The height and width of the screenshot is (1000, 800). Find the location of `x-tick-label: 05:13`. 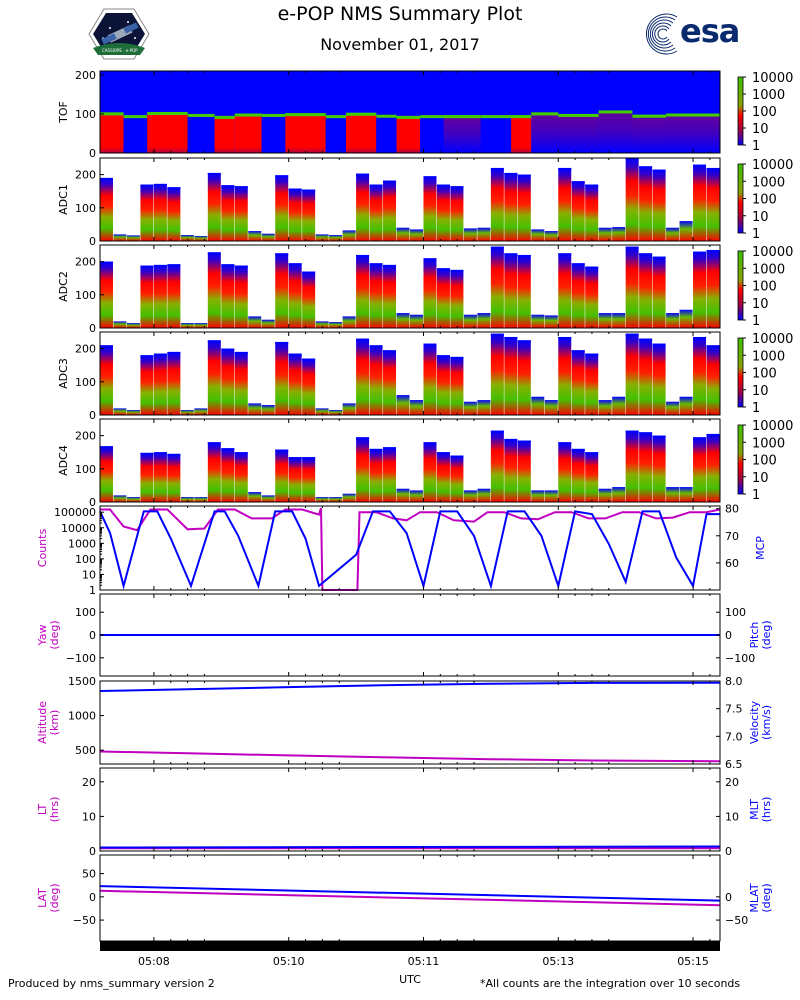

x-tick-label: 05:13 is located at coordinates (558, 961).